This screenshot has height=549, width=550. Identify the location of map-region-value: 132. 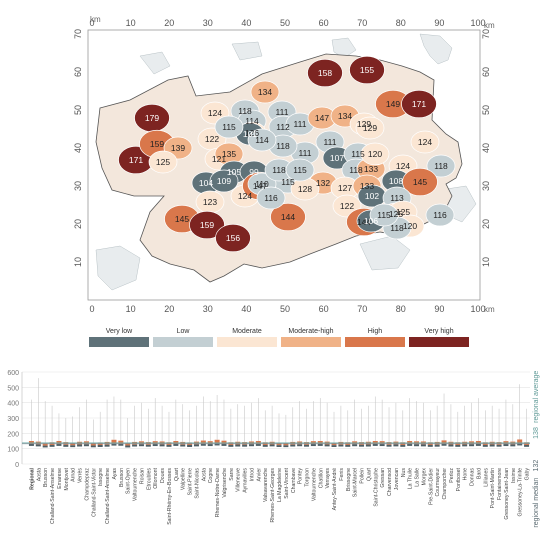
(323, 183).